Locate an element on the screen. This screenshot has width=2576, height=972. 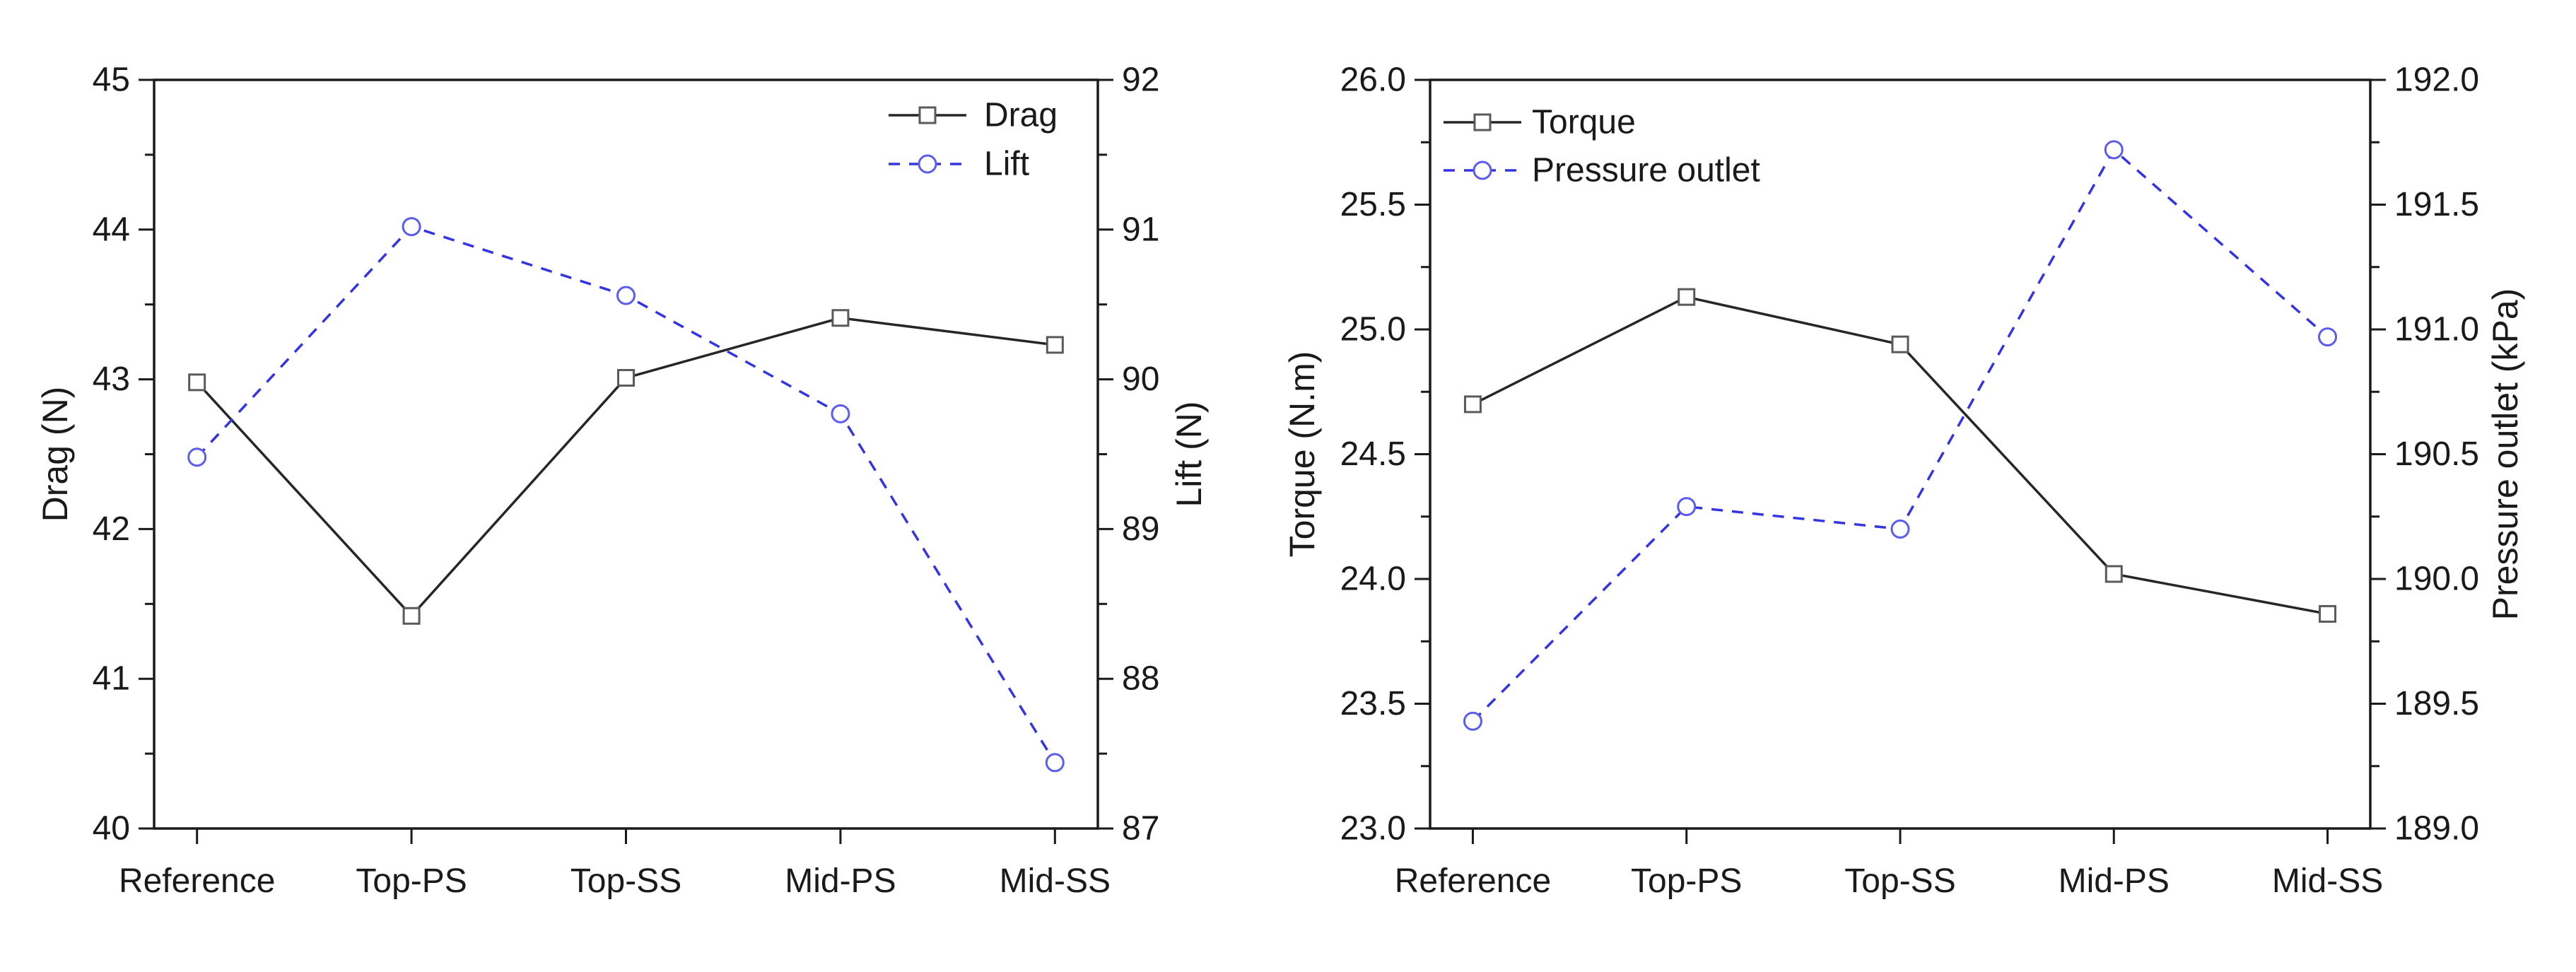
left-axis-tick-label: 25.5 is located at coordinates (1373, 204).